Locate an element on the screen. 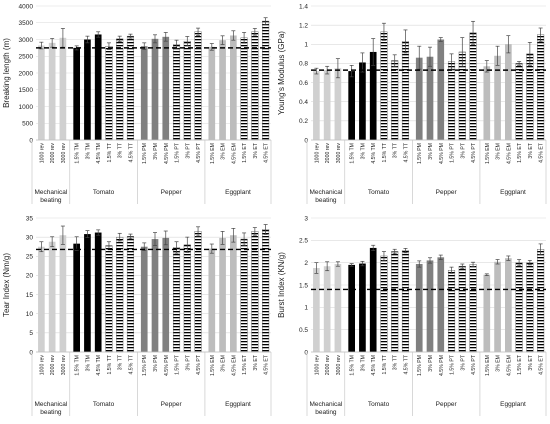  x-category-label: 4.5% EM is located at coordinates (234, 365).